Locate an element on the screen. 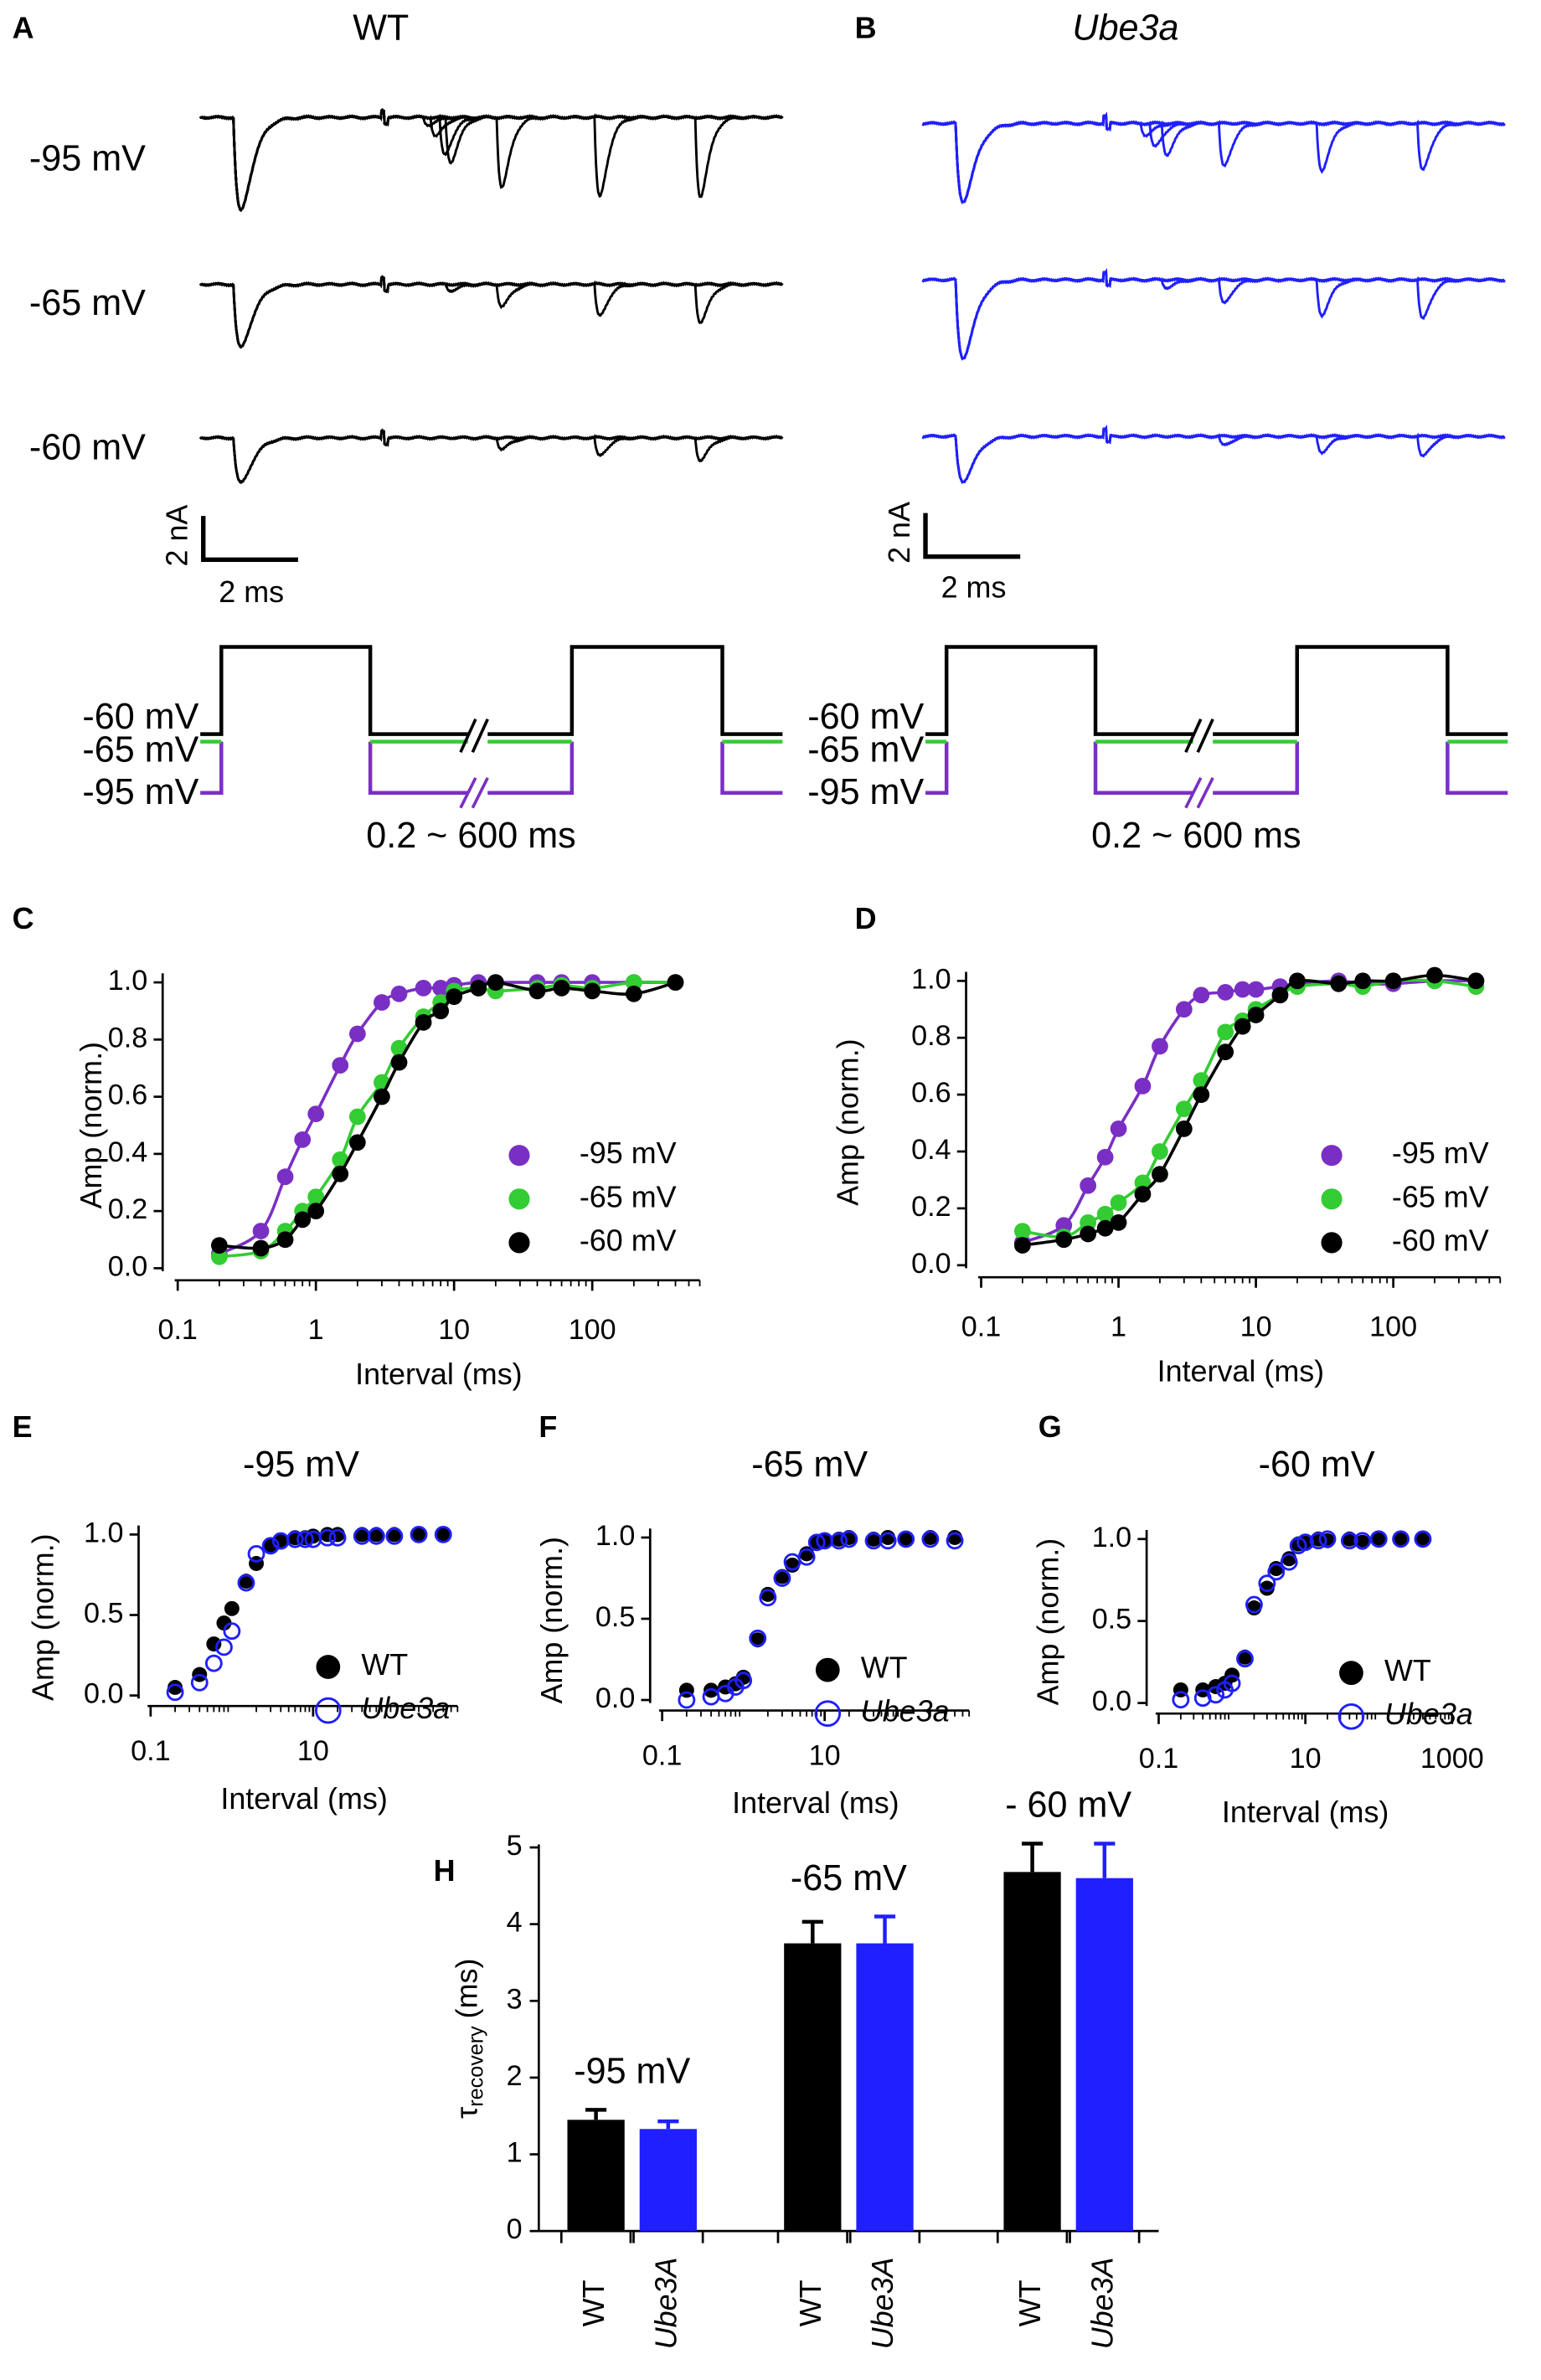  level-label: -95 mV is located at coordinates (865, 792).